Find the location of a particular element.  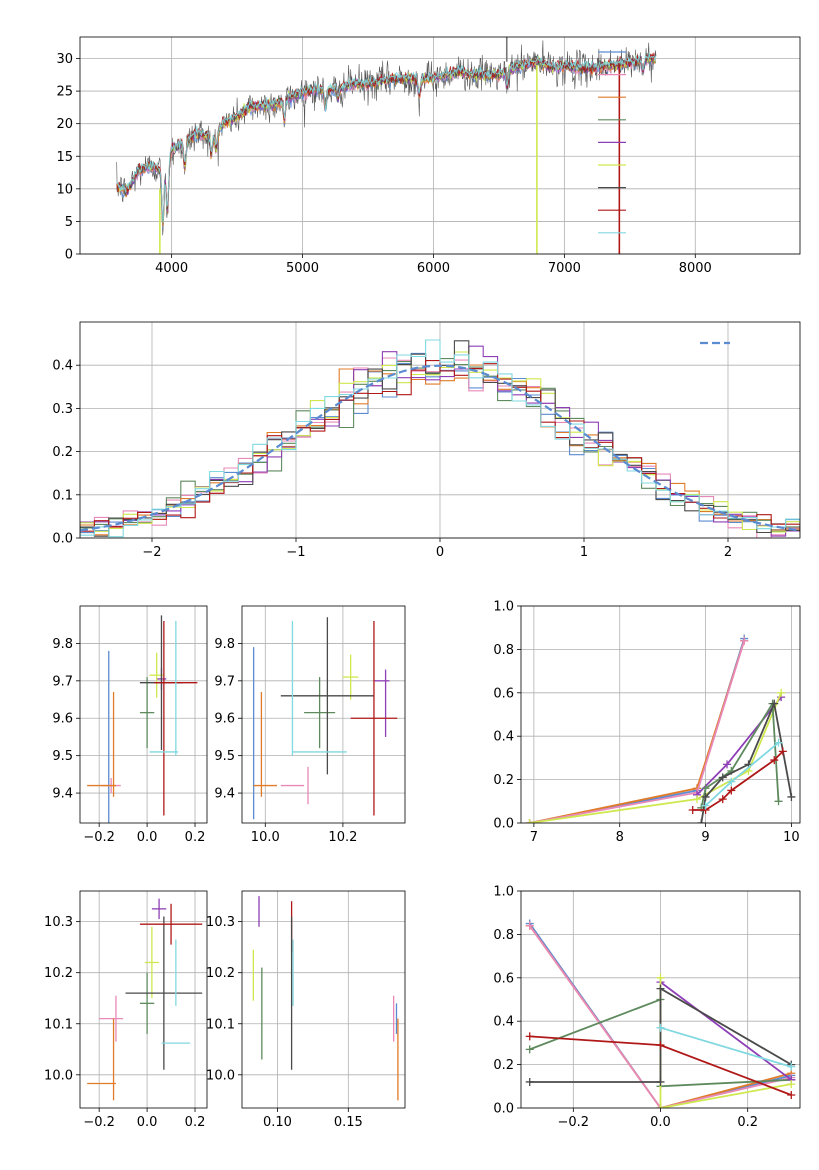

y-tick-label: 0.8 is located at coordinates (503, 935).